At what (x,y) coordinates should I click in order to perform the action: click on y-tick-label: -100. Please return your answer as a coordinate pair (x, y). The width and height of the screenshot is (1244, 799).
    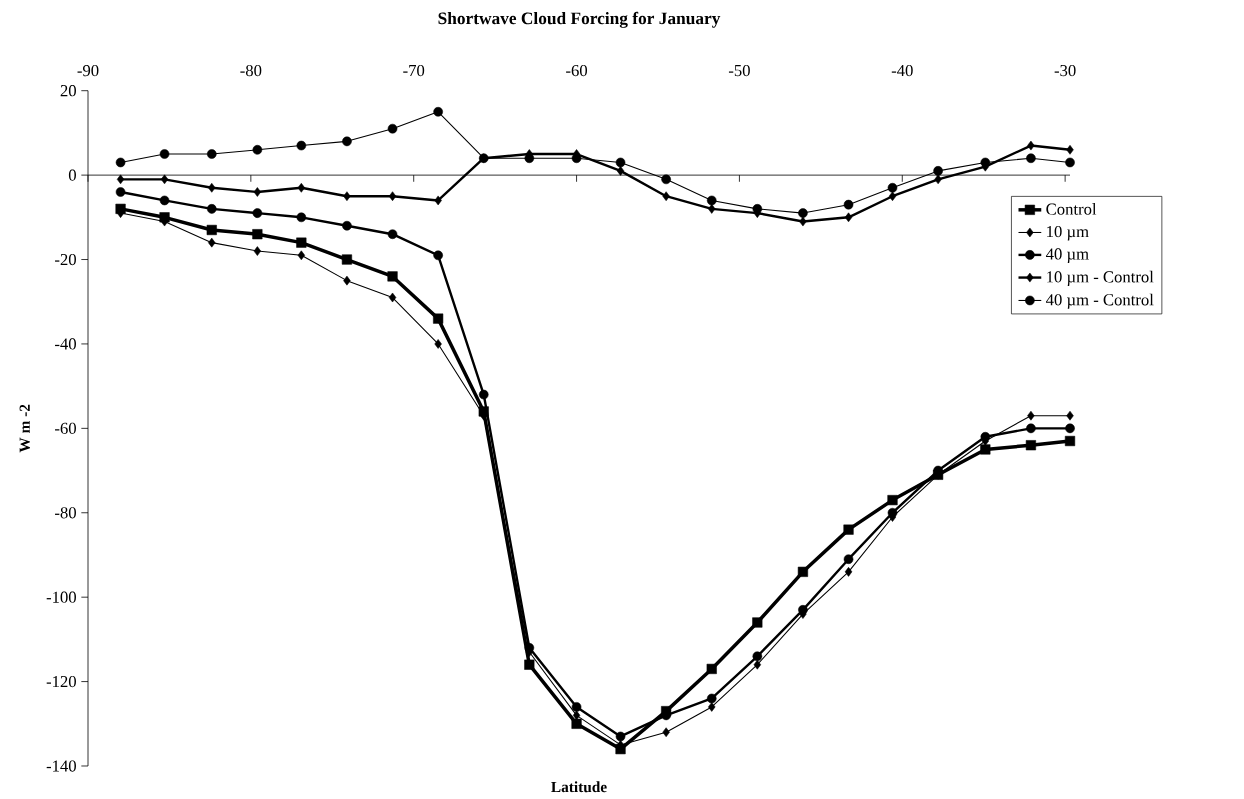
    Looking at the image, I should click on (61, 597).